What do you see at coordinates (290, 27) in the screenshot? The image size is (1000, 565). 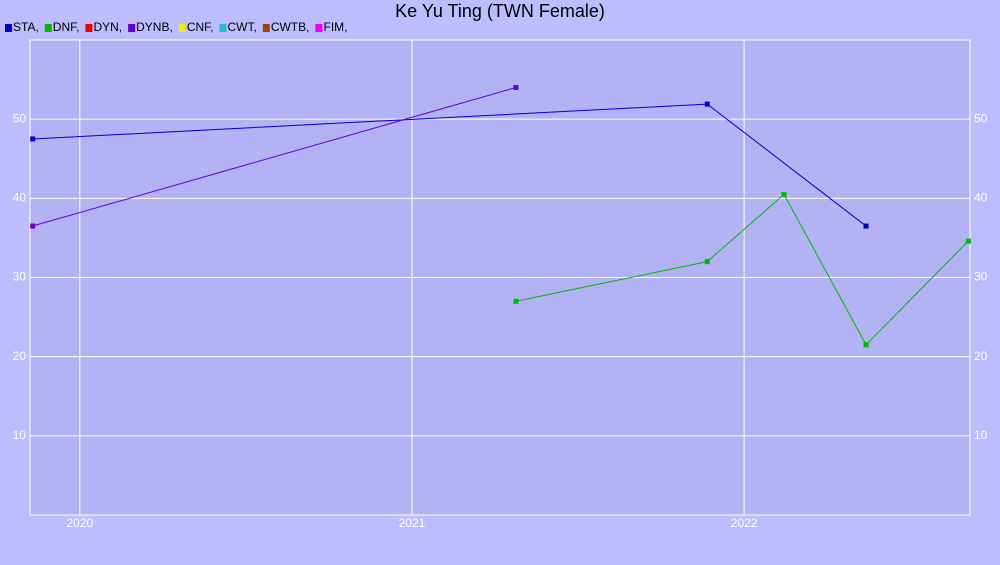 I see `legend-label: CWTB,` at bounding box center [290, 27].